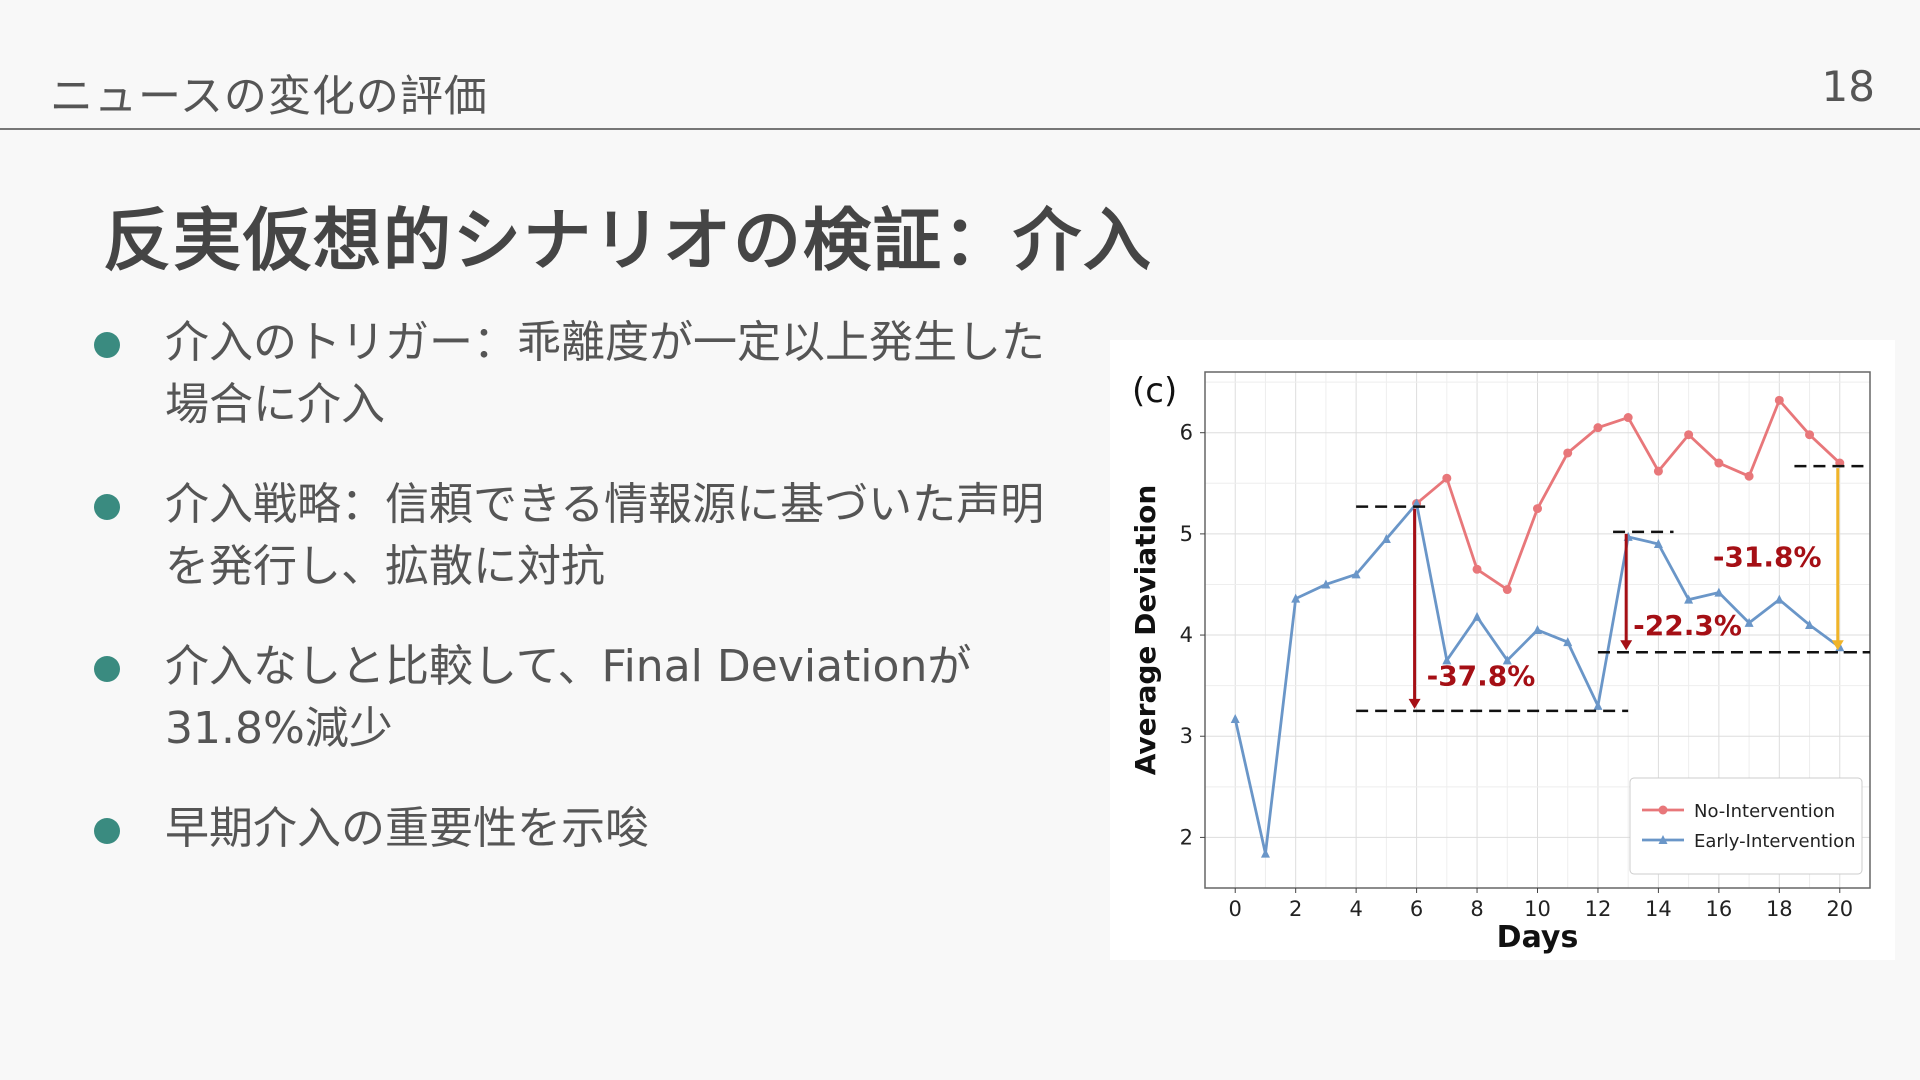  What do you see at coordinates (1145, 630) in the screenshot?
I see `y-axis-label: Average Deviation` at bounding box center [1145, 630].